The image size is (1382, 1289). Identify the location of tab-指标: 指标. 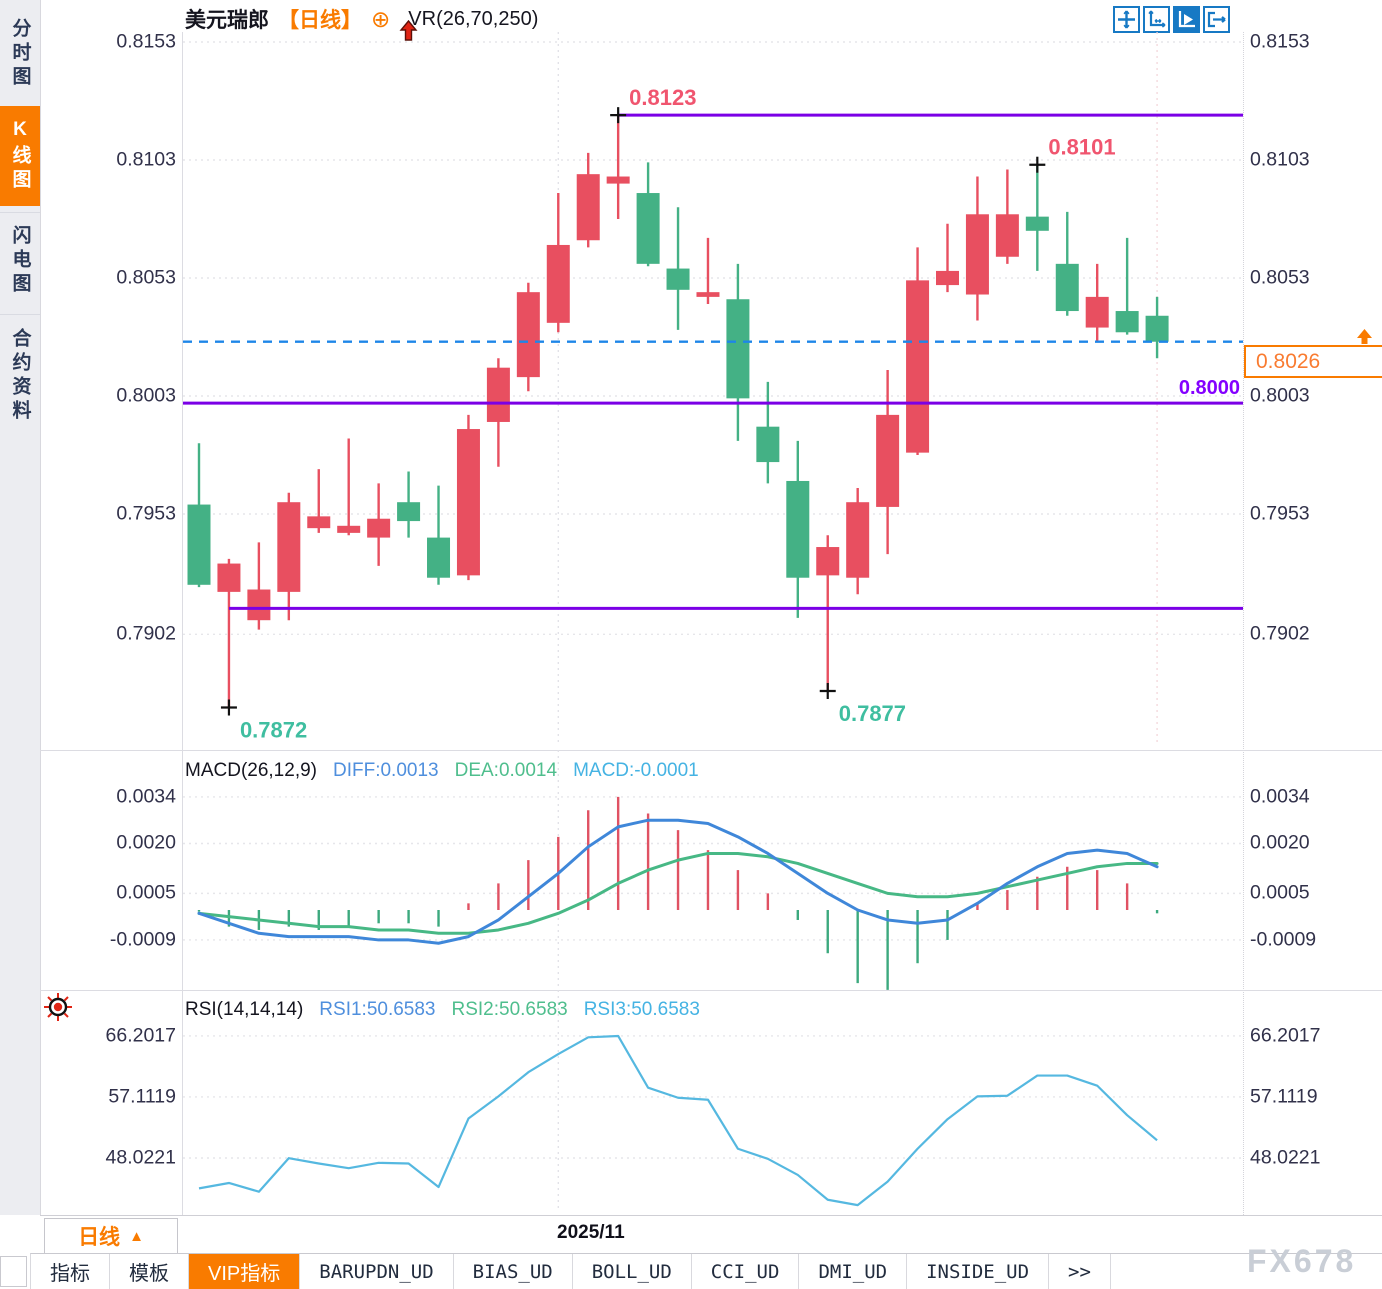
(70, 1271).